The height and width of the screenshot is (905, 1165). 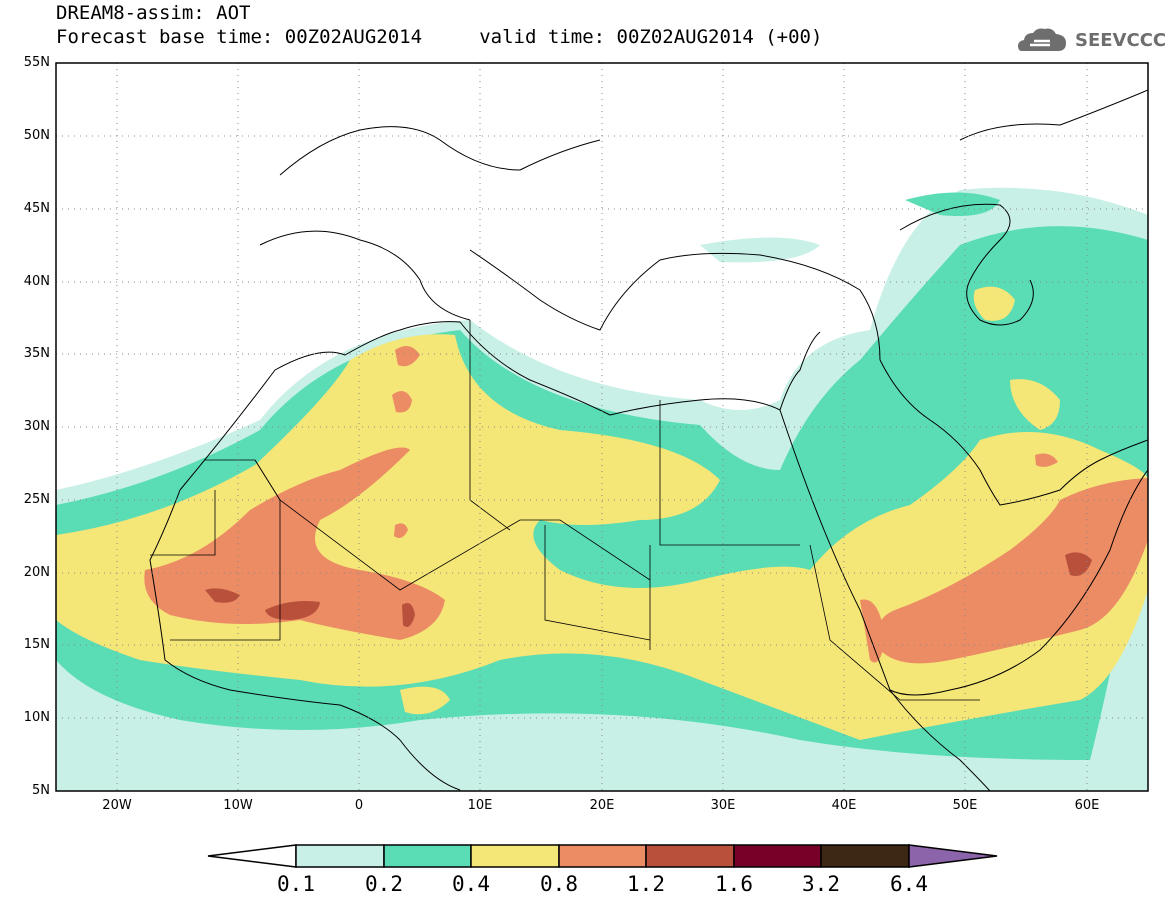 What do you see at coordinates (117, 805) in the screenshot?
I see `lon-label: 20W` at bounding box center [117, 805].